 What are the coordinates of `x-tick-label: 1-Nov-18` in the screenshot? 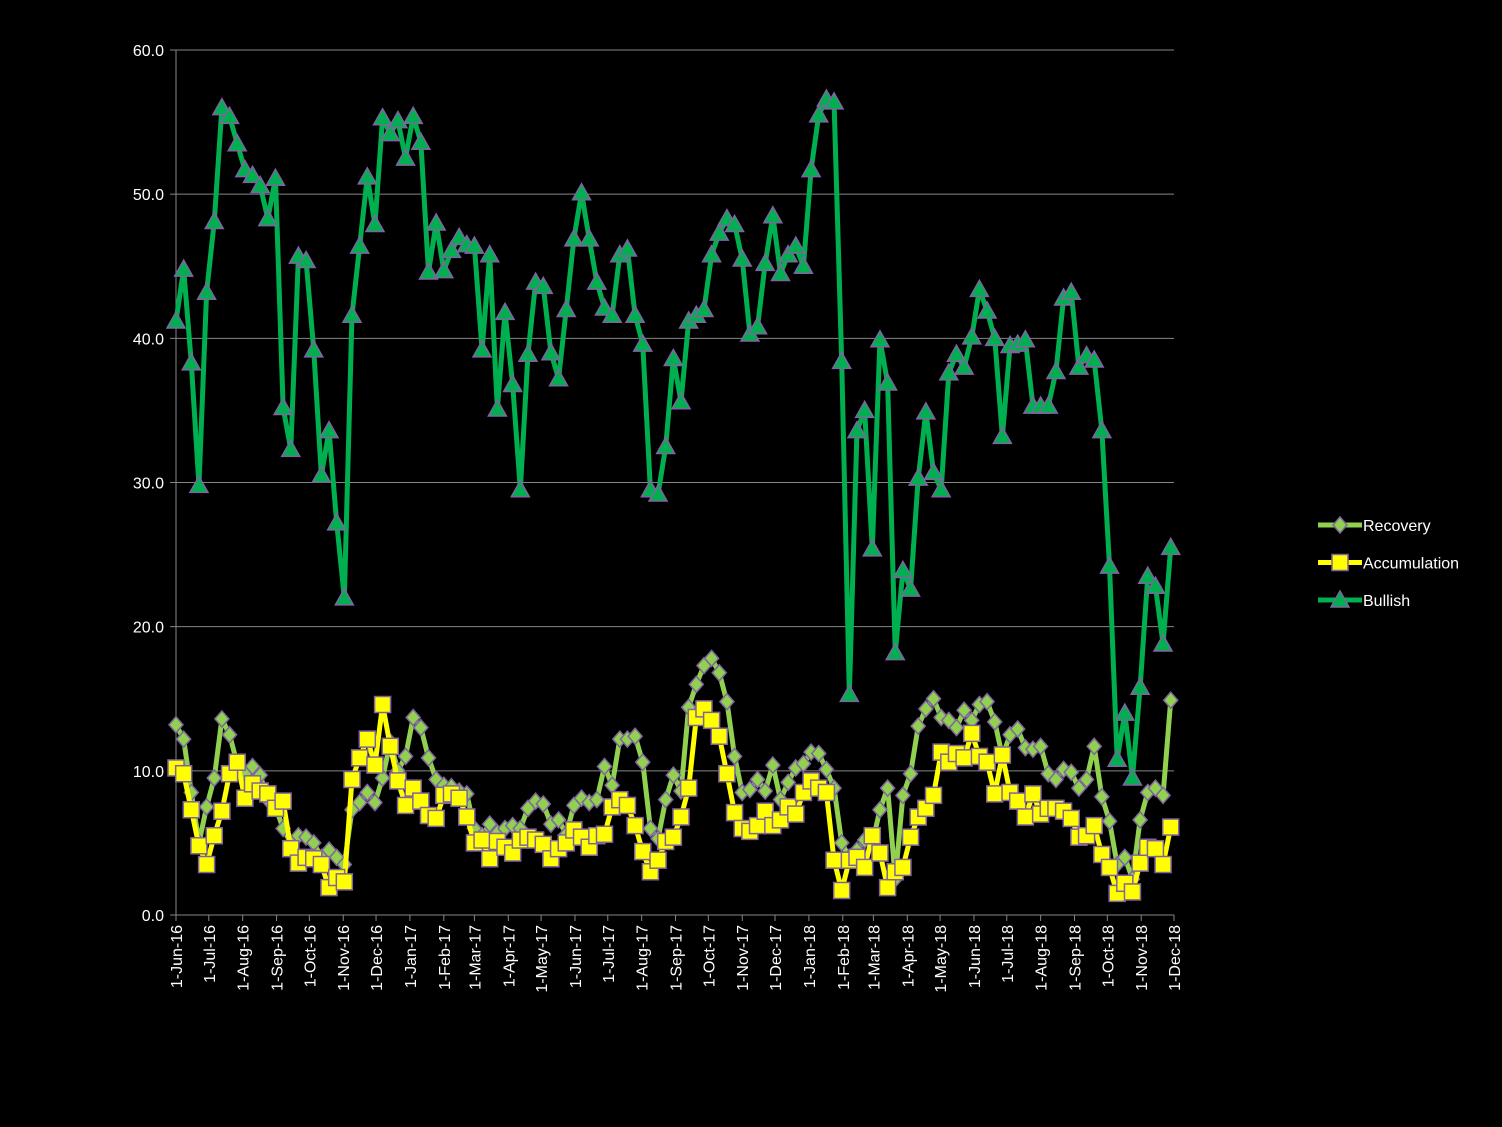 It's located at (1142, 958).